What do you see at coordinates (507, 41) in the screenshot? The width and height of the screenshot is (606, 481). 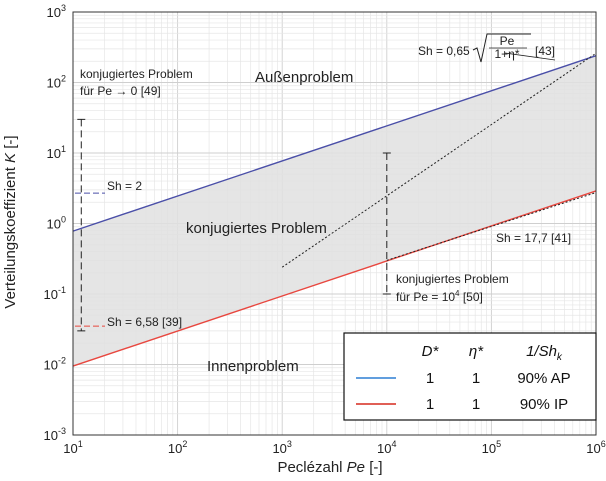 I see `svg-text: Pe` at bounding box center [507, 41].